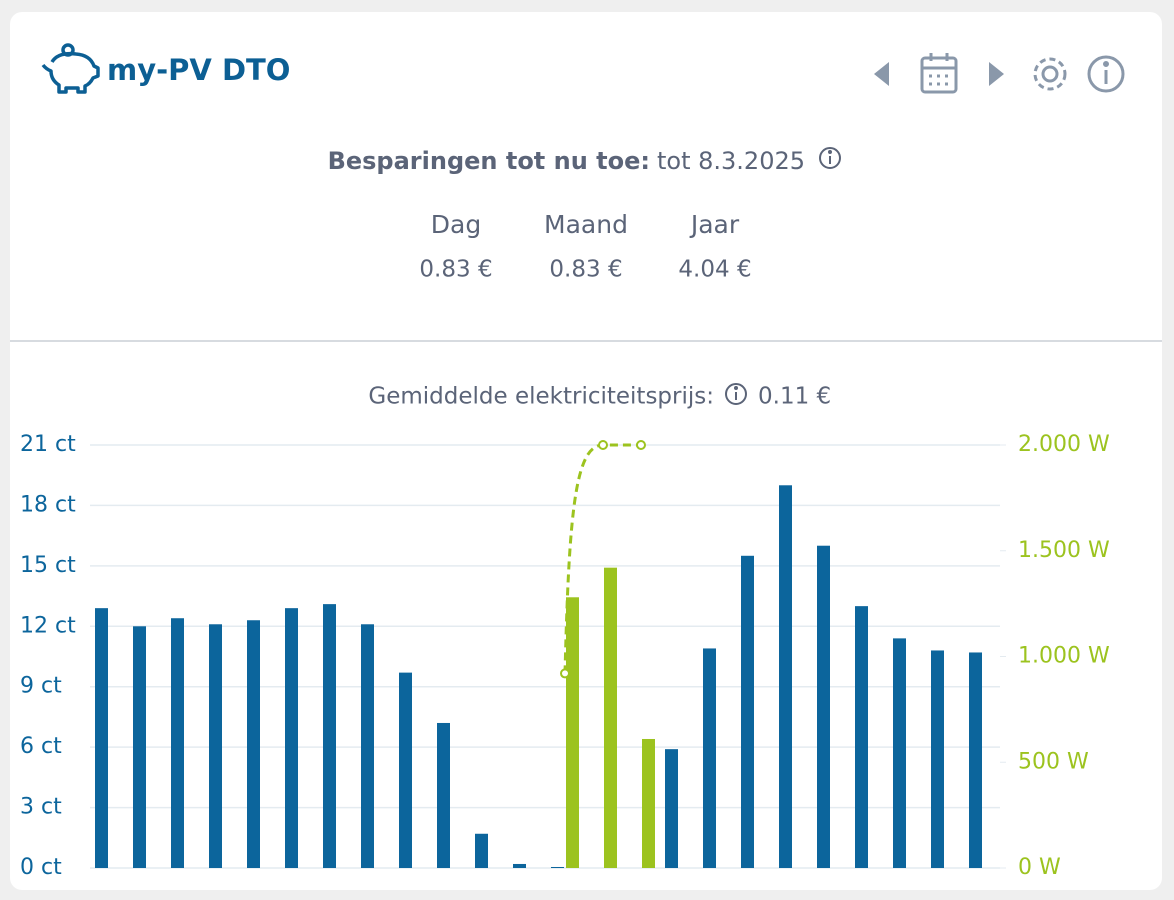  What do you see at coordinates (731, 161) in the screenshot?
I see `savings-period: tot 8.3.2025` at bounding box center [731, 161].